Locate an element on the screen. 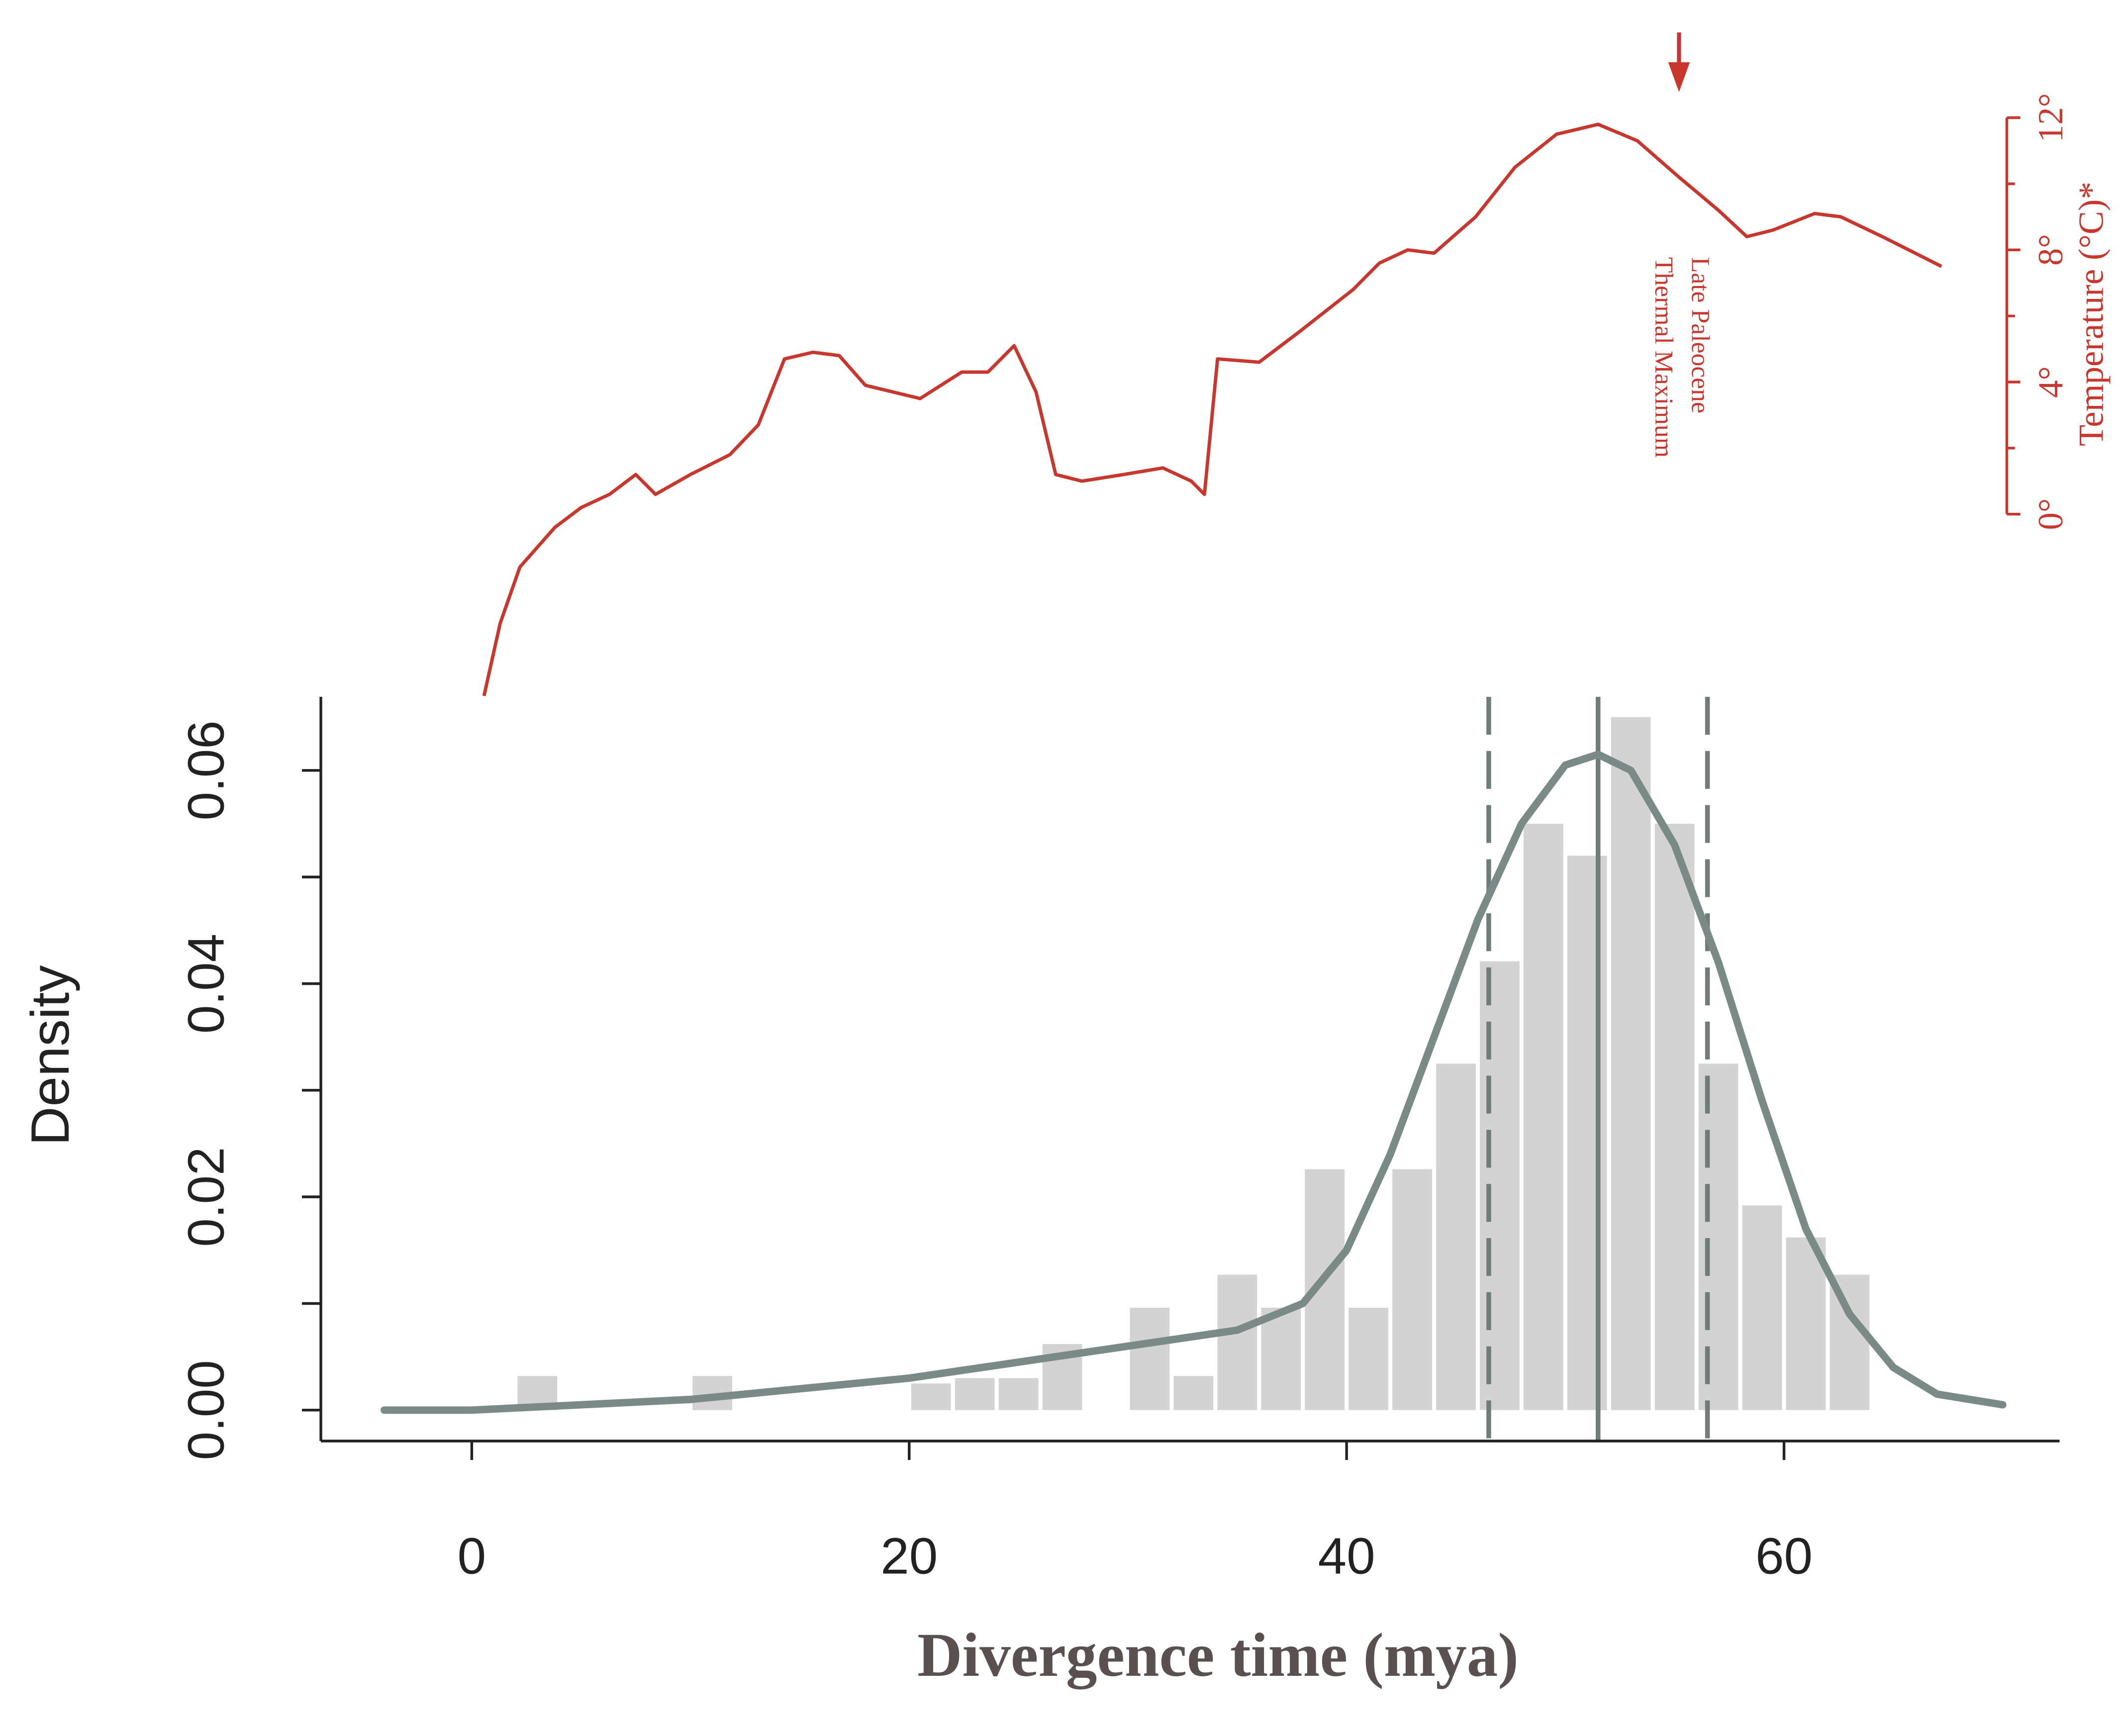 Image resolution: width=2122 pixels, height=1736 pixels. y-tick-label: 0.04 is located at coordinates (205, 984).